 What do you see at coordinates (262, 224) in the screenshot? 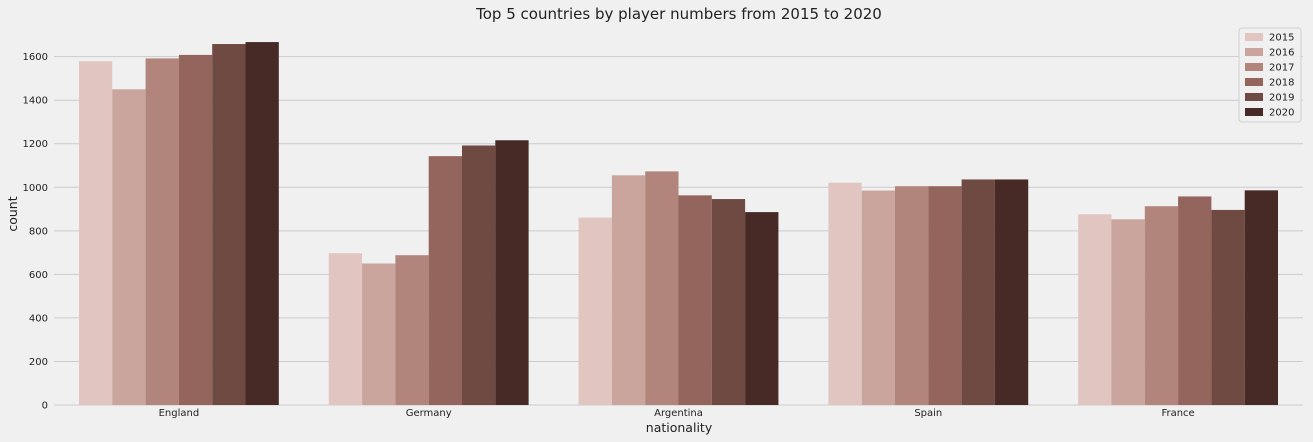
I see `bar-england-2020` at bounding box center [262, 224].